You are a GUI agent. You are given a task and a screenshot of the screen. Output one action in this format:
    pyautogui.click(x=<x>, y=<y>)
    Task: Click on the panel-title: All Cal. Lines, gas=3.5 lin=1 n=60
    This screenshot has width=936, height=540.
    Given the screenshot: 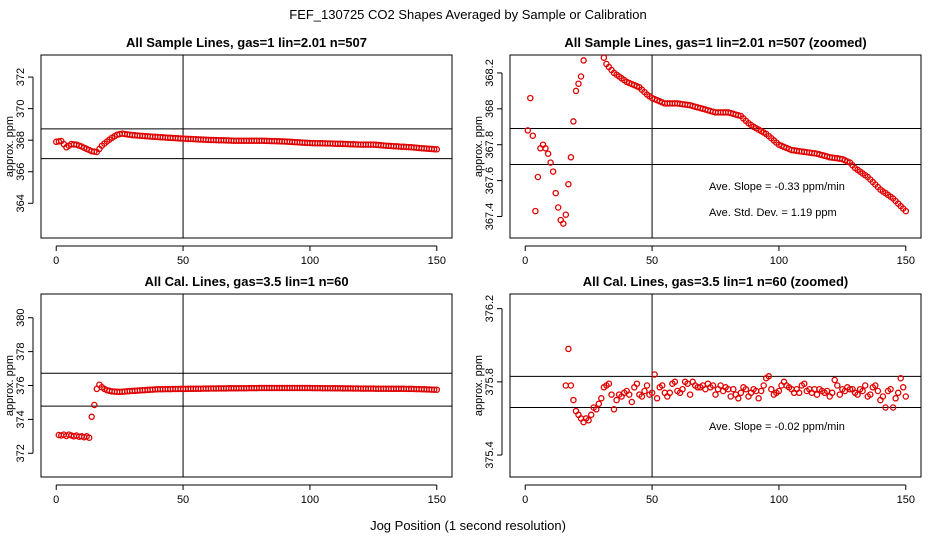 What is the action you would take?
    pyautogui.click(x=246, y=281)
    